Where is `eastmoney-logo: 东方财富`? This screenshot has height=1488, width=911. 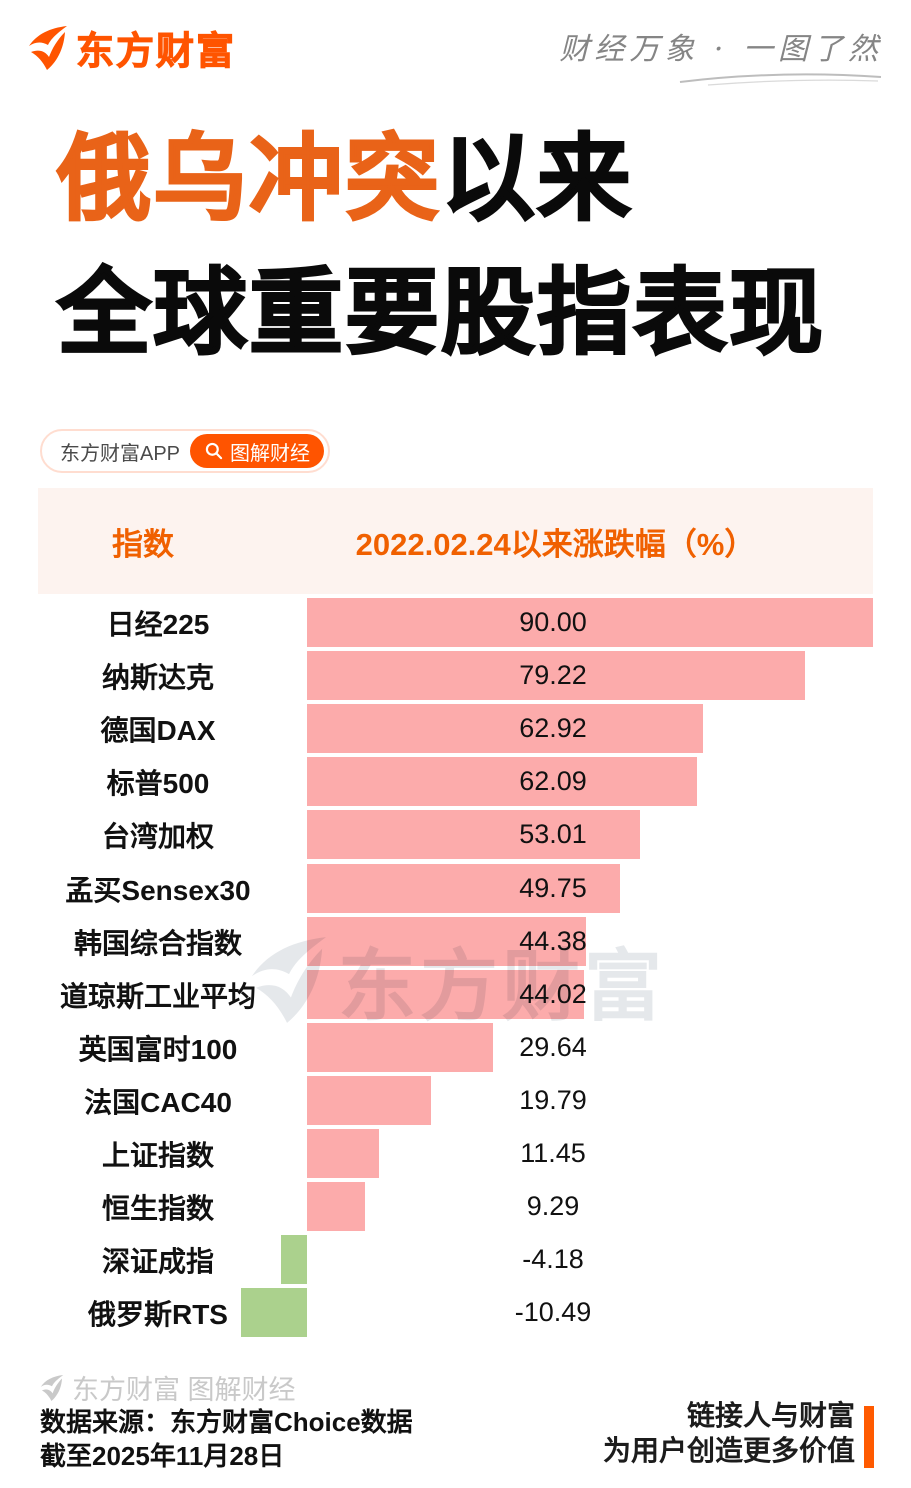
eastmoney-logo: 东方财富 is located at coordinates (132, 47).